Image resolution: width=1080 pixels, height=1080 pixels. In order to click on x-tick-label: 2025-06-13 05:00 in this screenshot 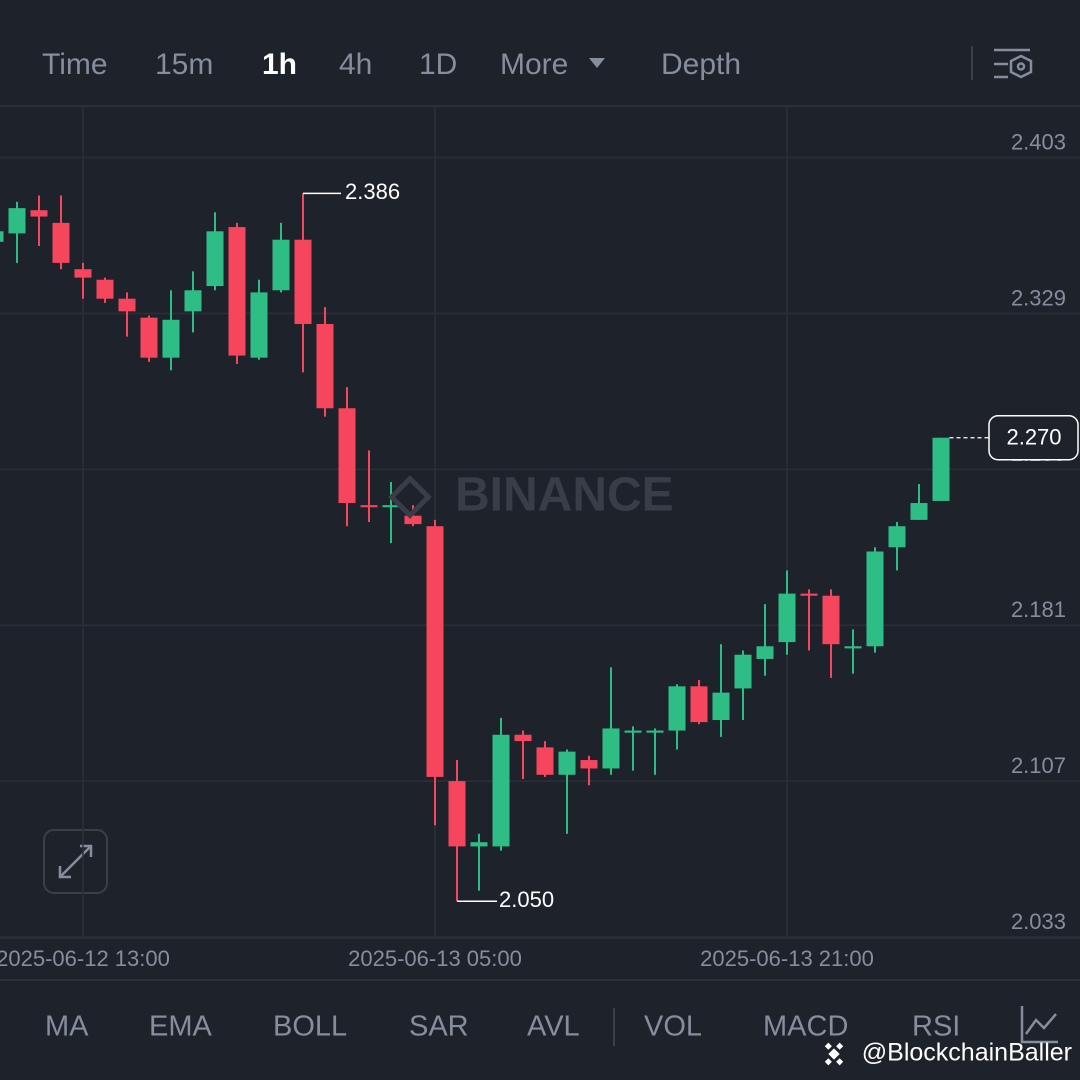, I will do `click(435, 958)`.